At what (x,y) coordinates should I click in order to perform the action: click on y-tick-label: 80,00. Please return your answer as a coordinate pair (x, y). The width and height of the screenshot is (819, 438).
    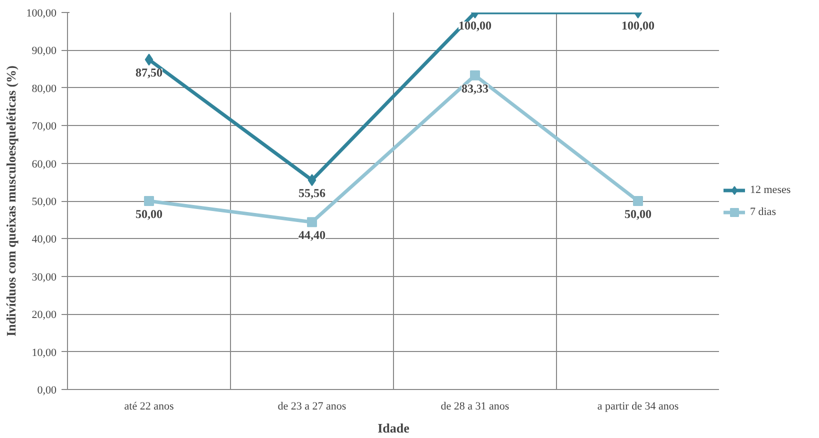
    Looking at the image, I should click on (44, 88).